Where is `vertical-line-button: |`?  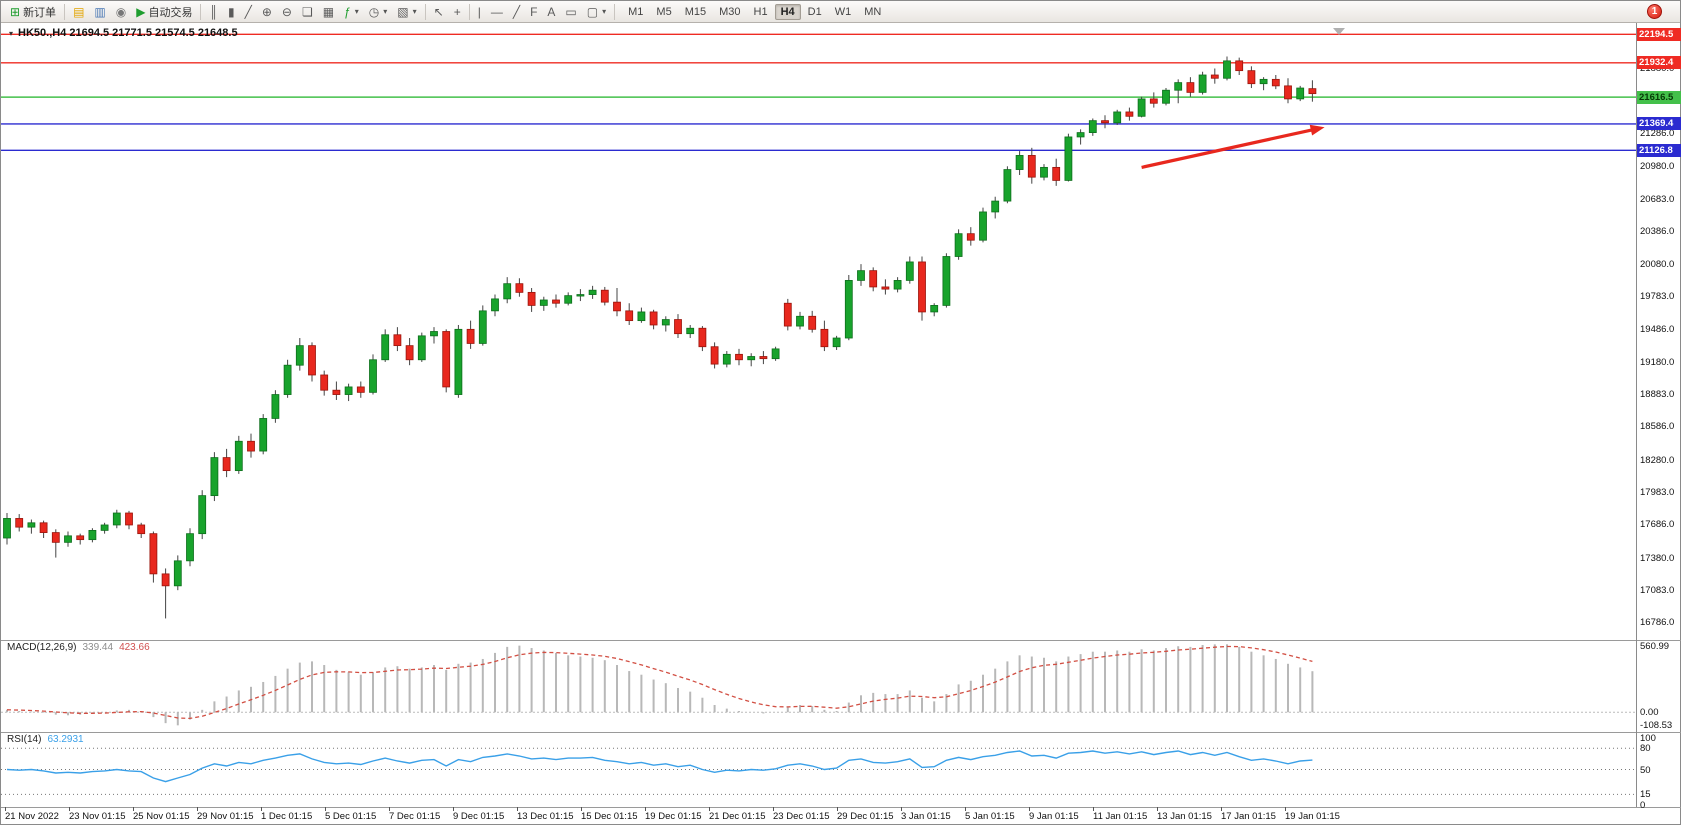 vertical-line-button: | is located at coordinates (479, 12).